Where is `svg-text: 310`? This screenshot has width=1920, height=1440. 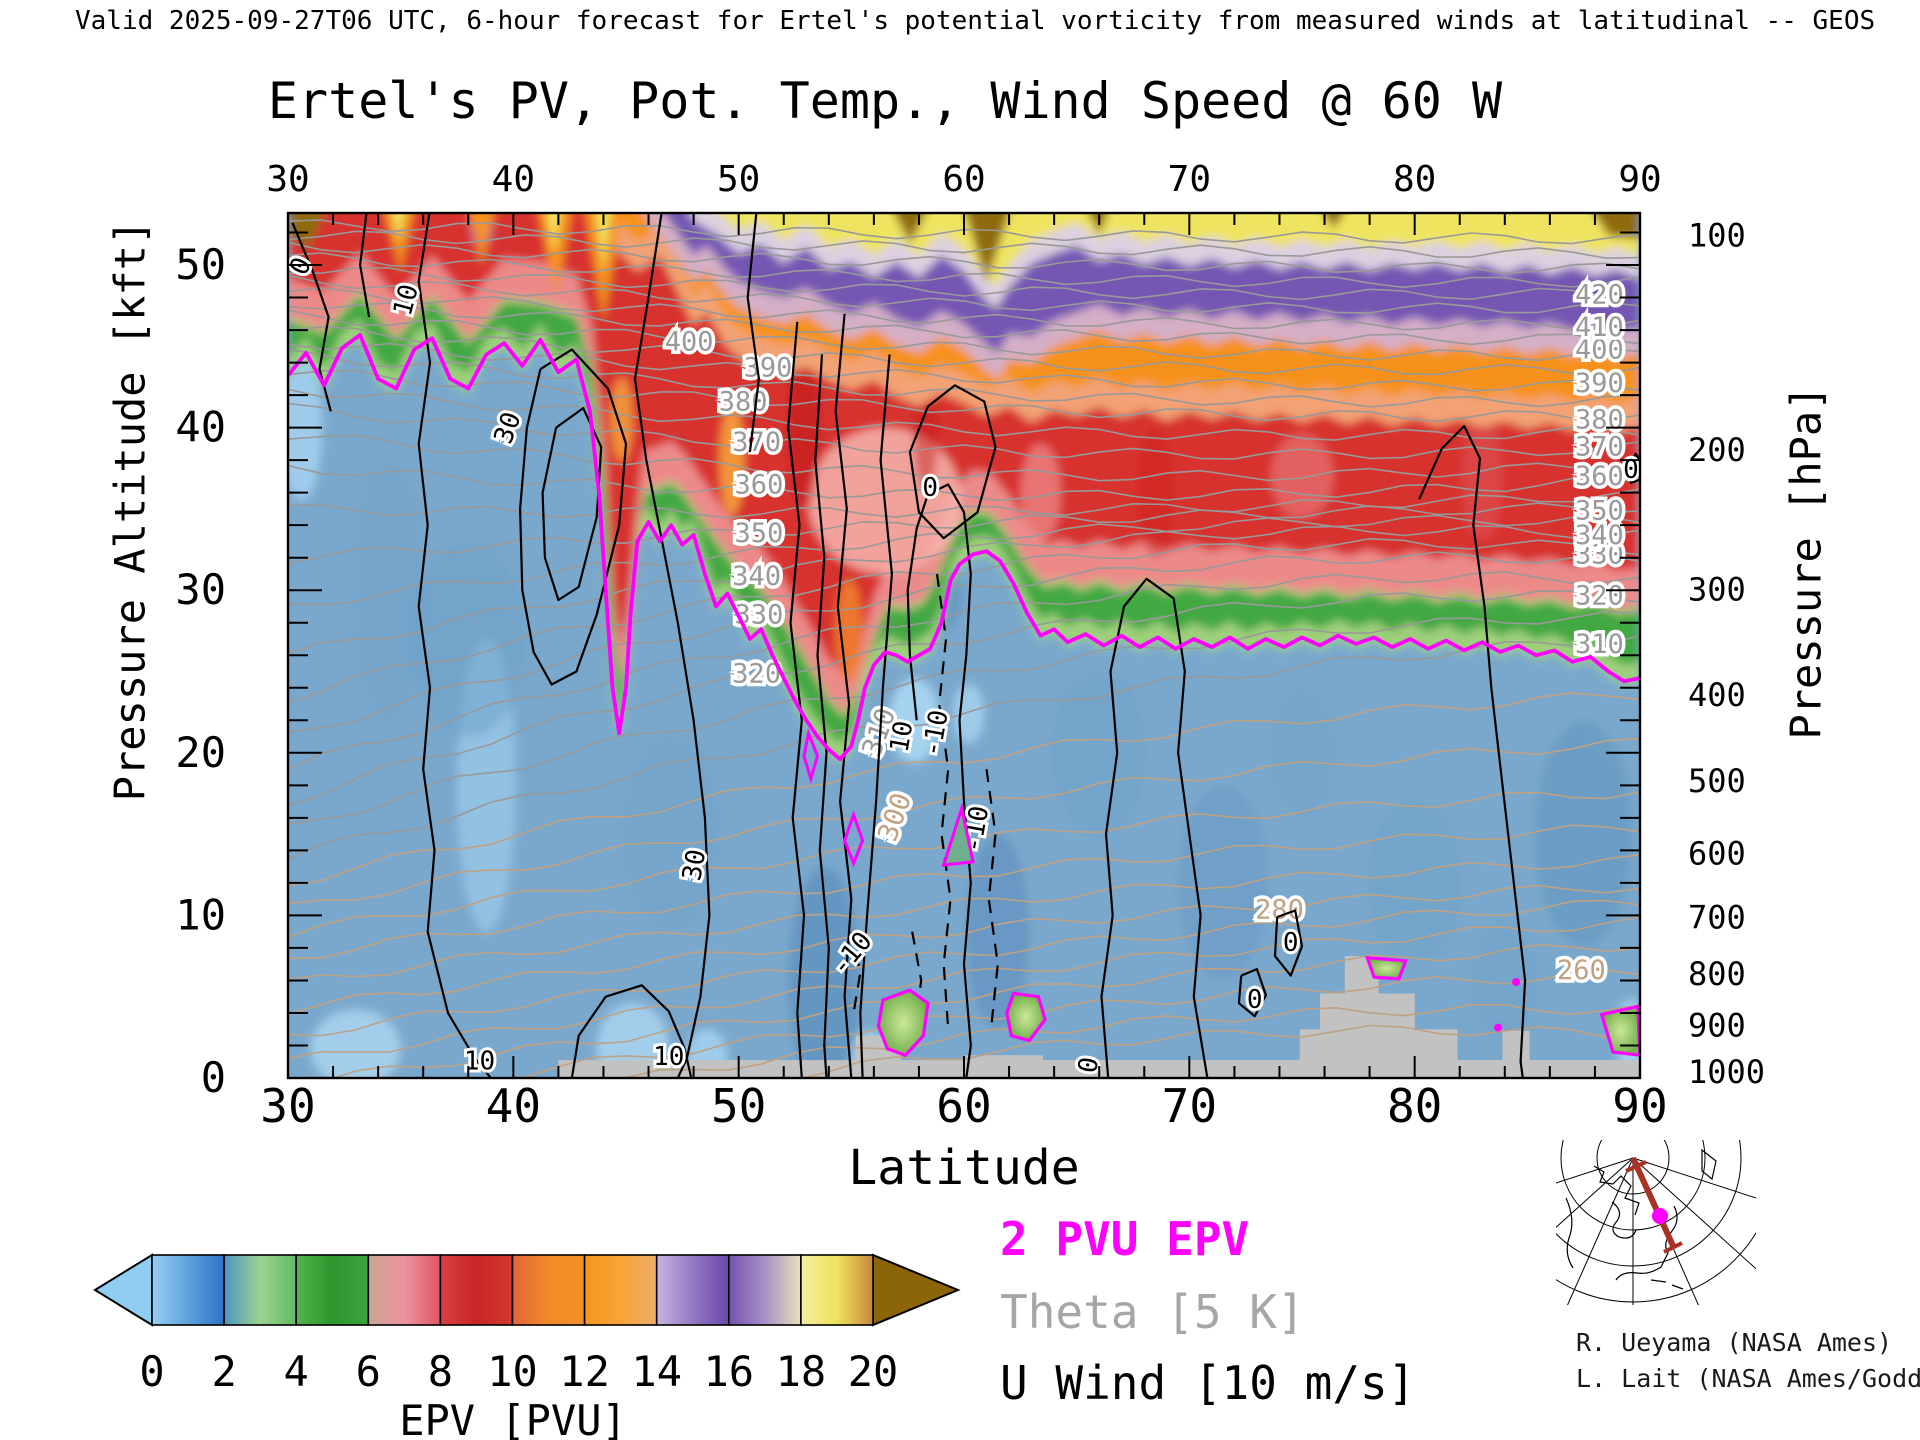
svg-text: 310 is located at coordinates (1599, 644).